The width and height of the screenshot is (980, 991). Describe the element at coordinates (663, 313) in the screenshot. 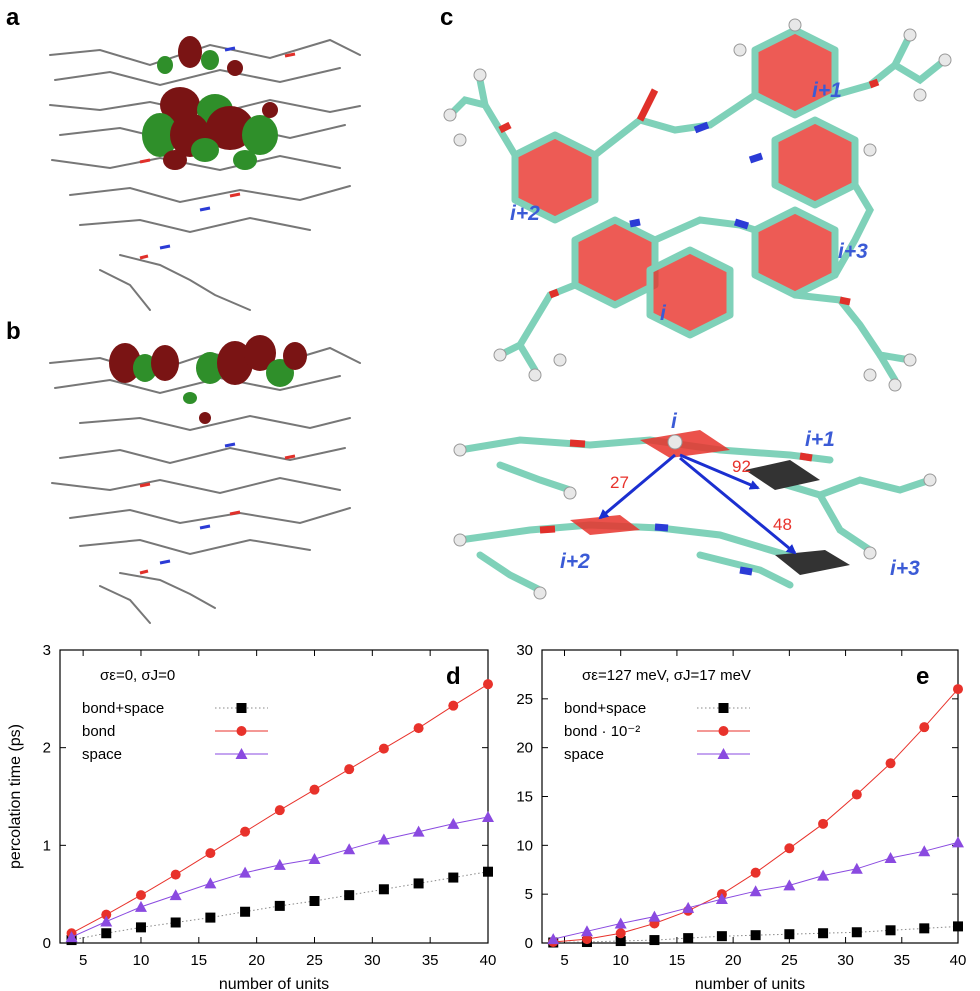

I see `label-top-i: i` at that location.